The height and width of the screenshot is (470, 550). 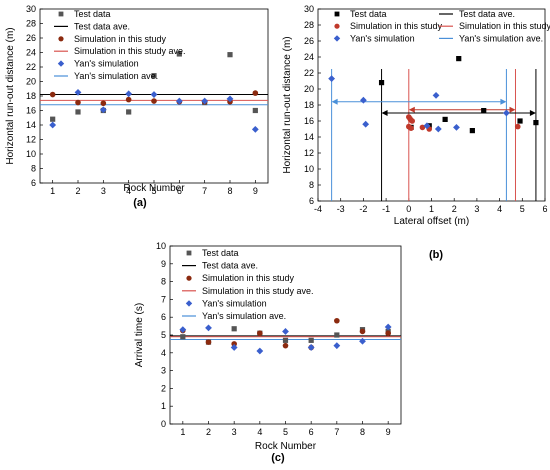 What do you see at coordinates (139, 335) in the screenshot?
I see `panel-c-y-axis-label: Arrival time (s)` at bounding box center [139, 335].